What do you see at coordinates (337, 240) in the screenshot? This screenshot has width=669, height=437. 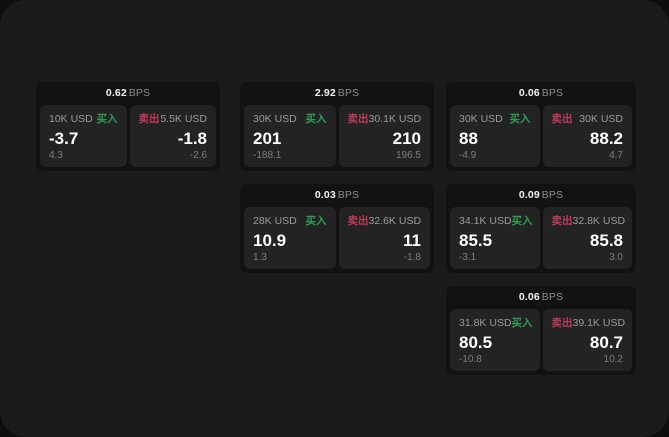 I see `quote-sides: 28K USD 买入 10.9 1.3 卖出 32.6K USD 11 -1.8` at bounding box center [337, 240].